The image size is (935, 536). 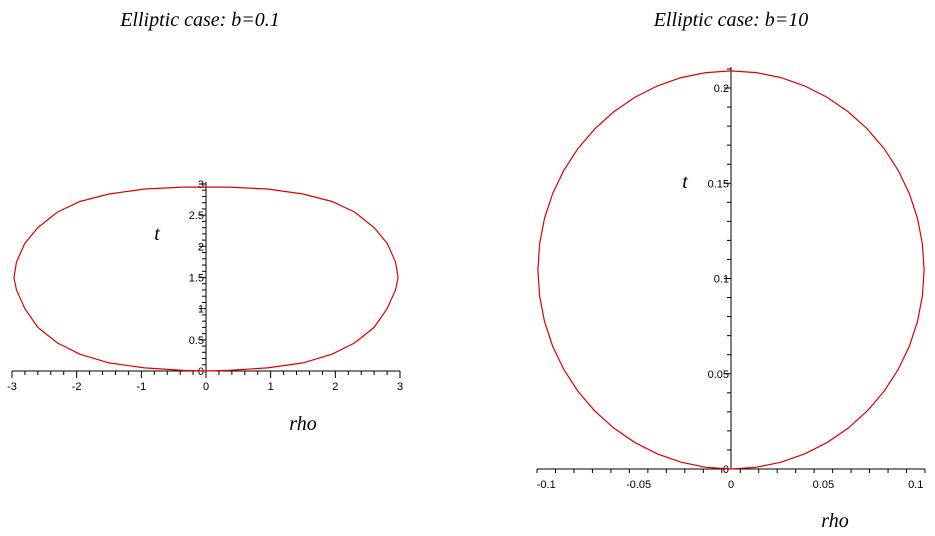 I want to click on chart-title: Elliptic case: b=10, so click(x=731, y=20).